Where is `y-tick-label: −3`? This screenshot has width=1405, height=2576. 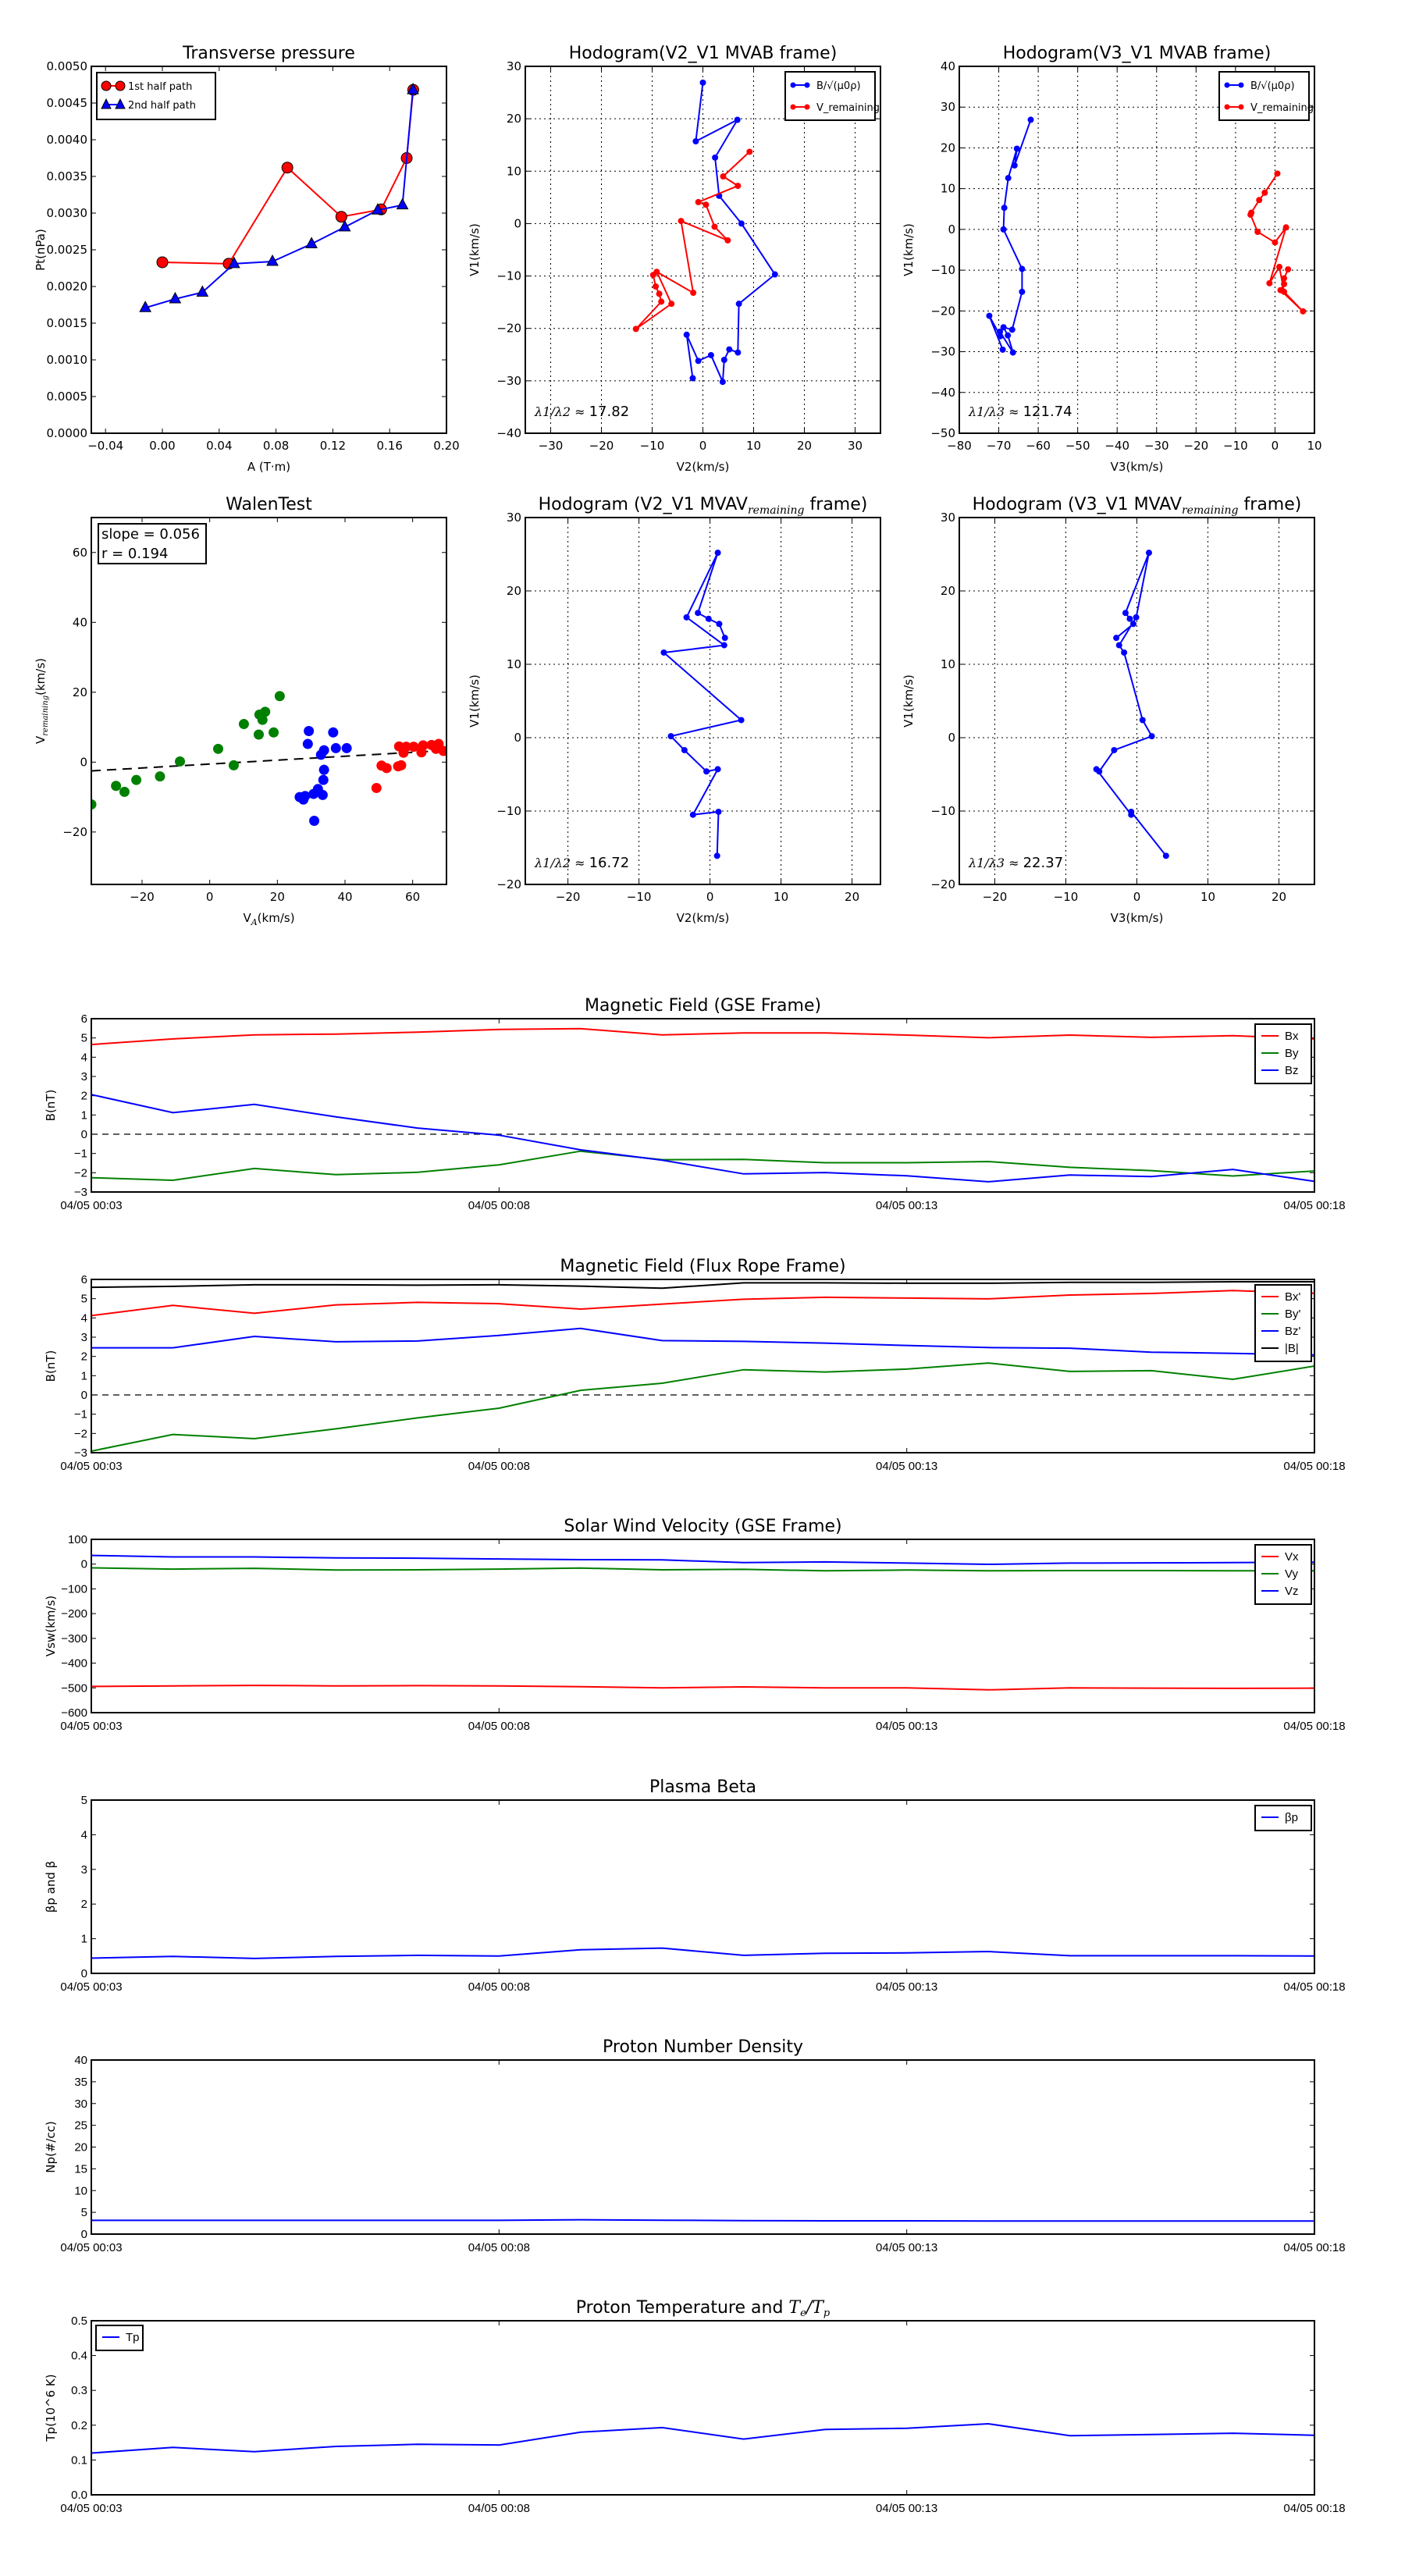 y-tick-label: −3 is located at coordinates (81, 1192).